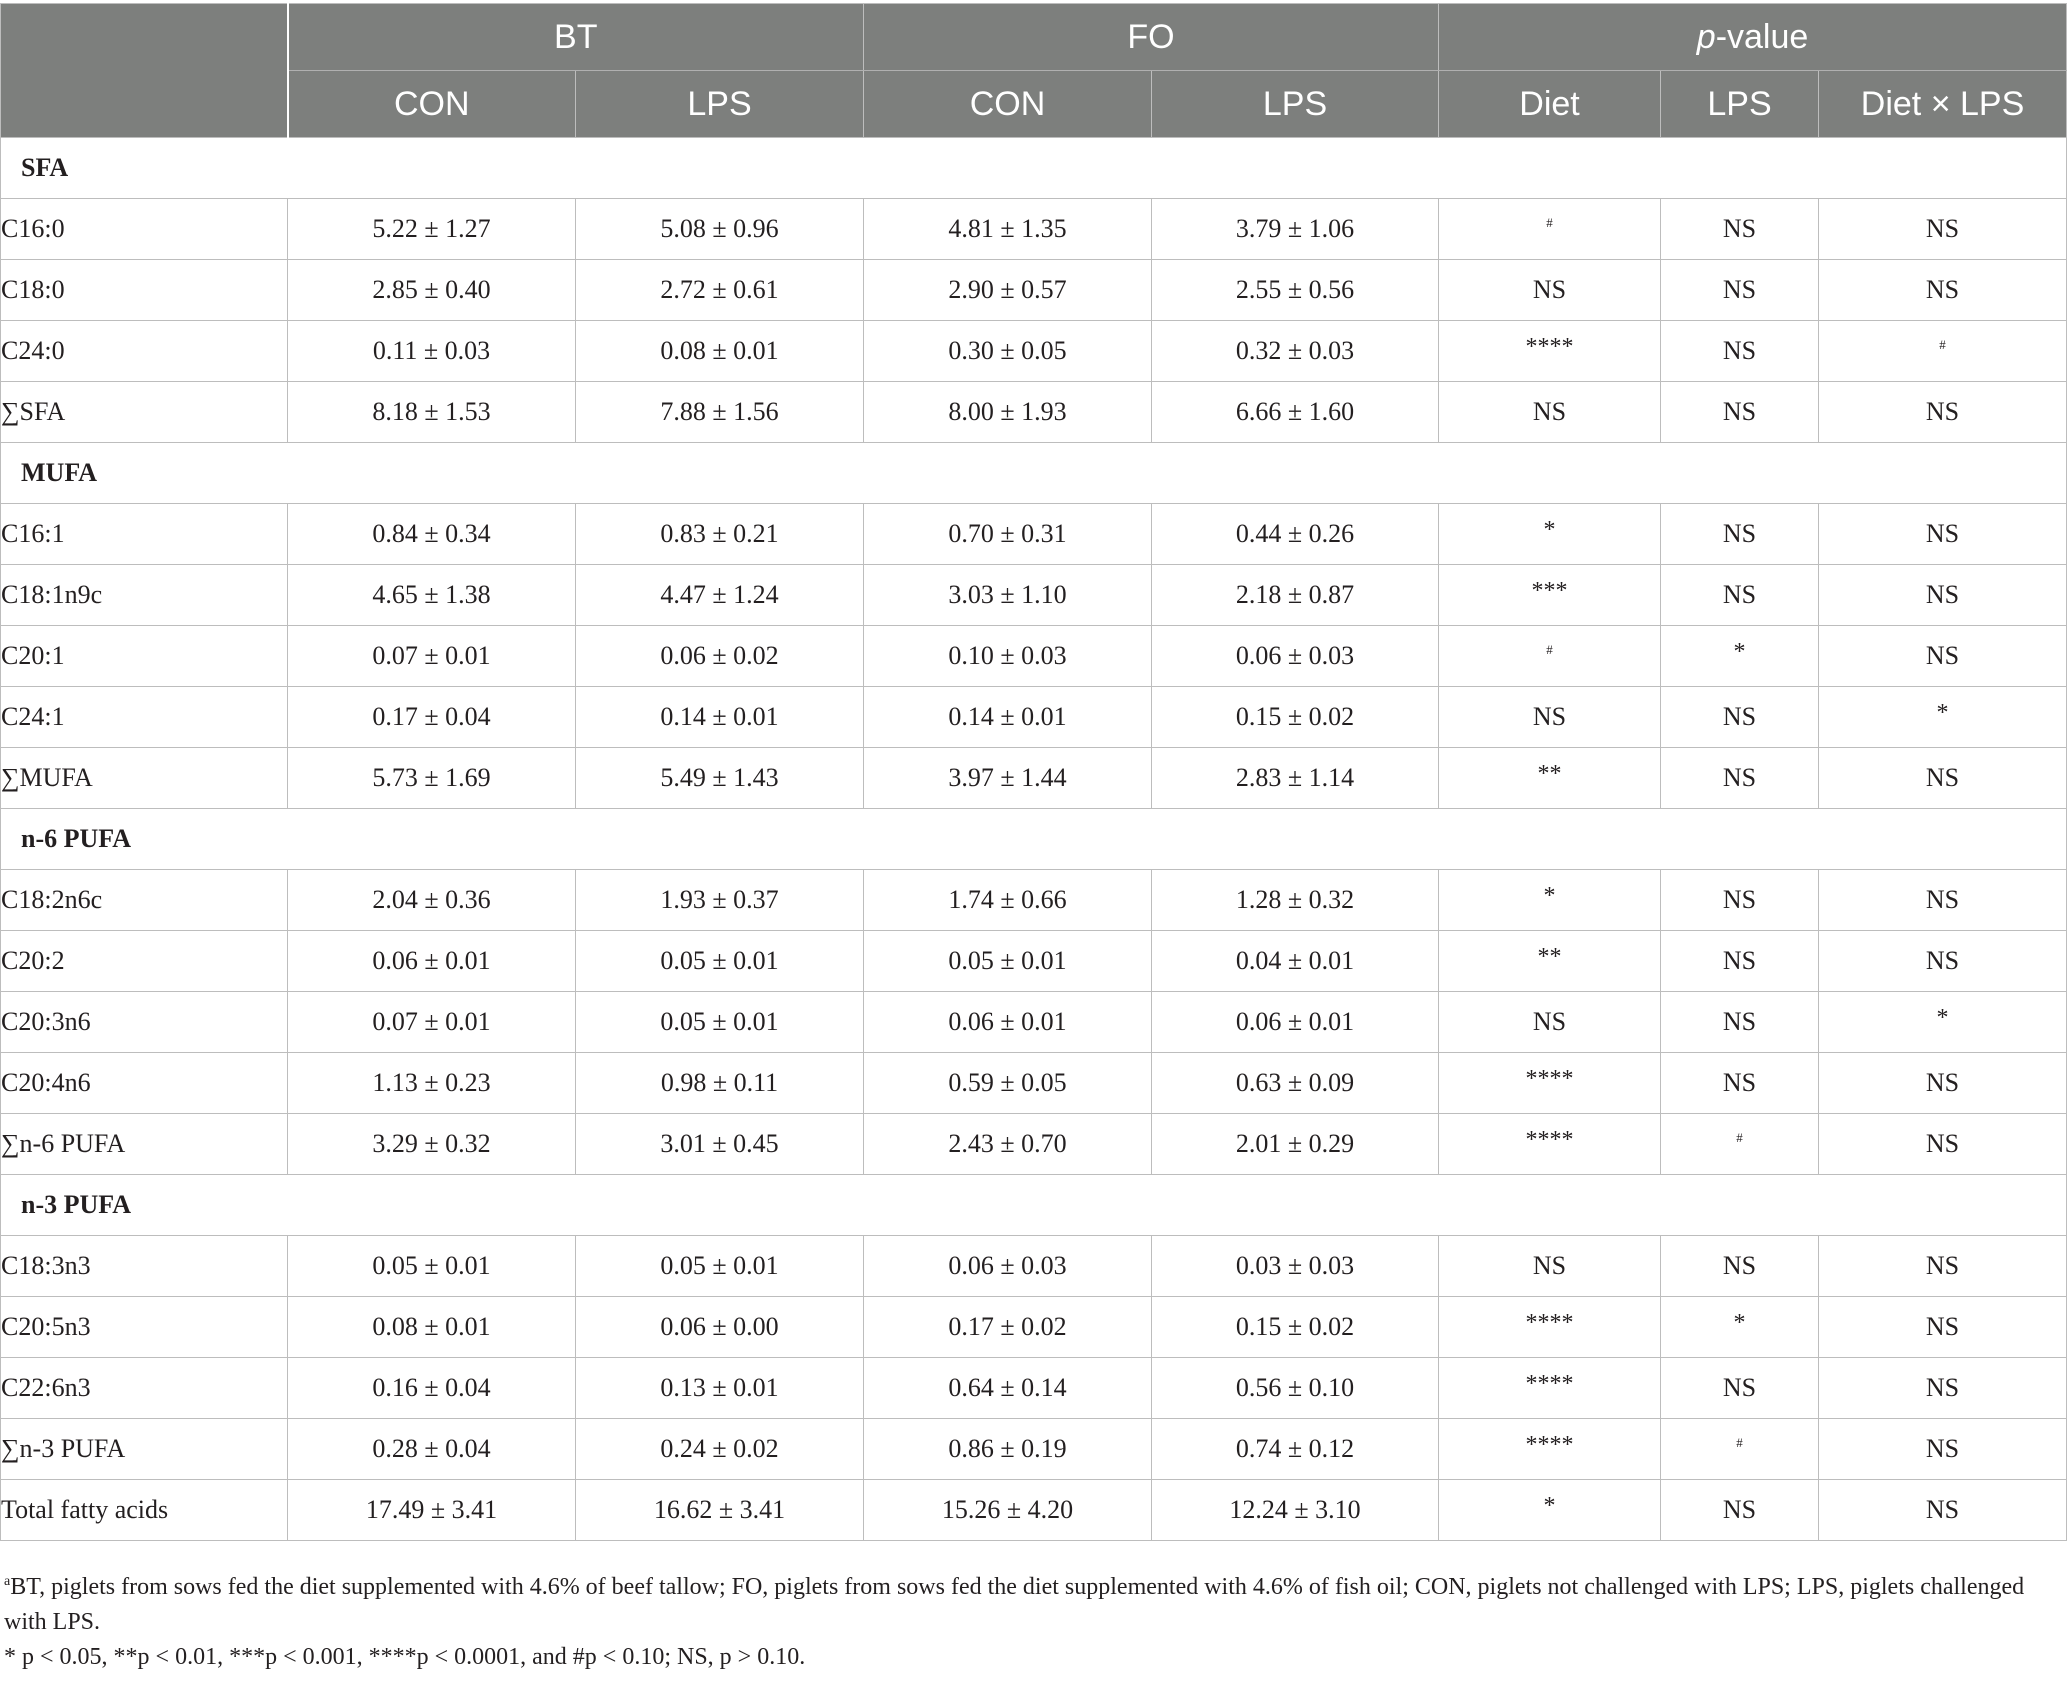 Image resolution: width=2067 pixels, height=1693 pixels. Describe the element at coordinates (1295, 1266) in the screenshot. I see `value-fo-lps: 0.03 ± 0.03` at that location.